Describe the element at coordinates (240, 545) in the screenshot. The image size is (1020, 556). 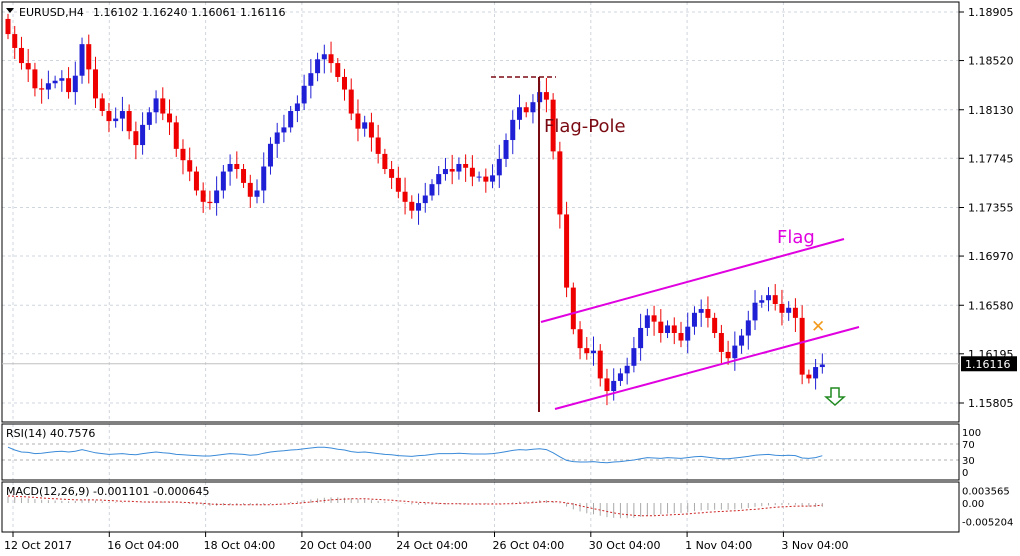
I see `time-tick-label: 18 Oct 04:00` at that location.